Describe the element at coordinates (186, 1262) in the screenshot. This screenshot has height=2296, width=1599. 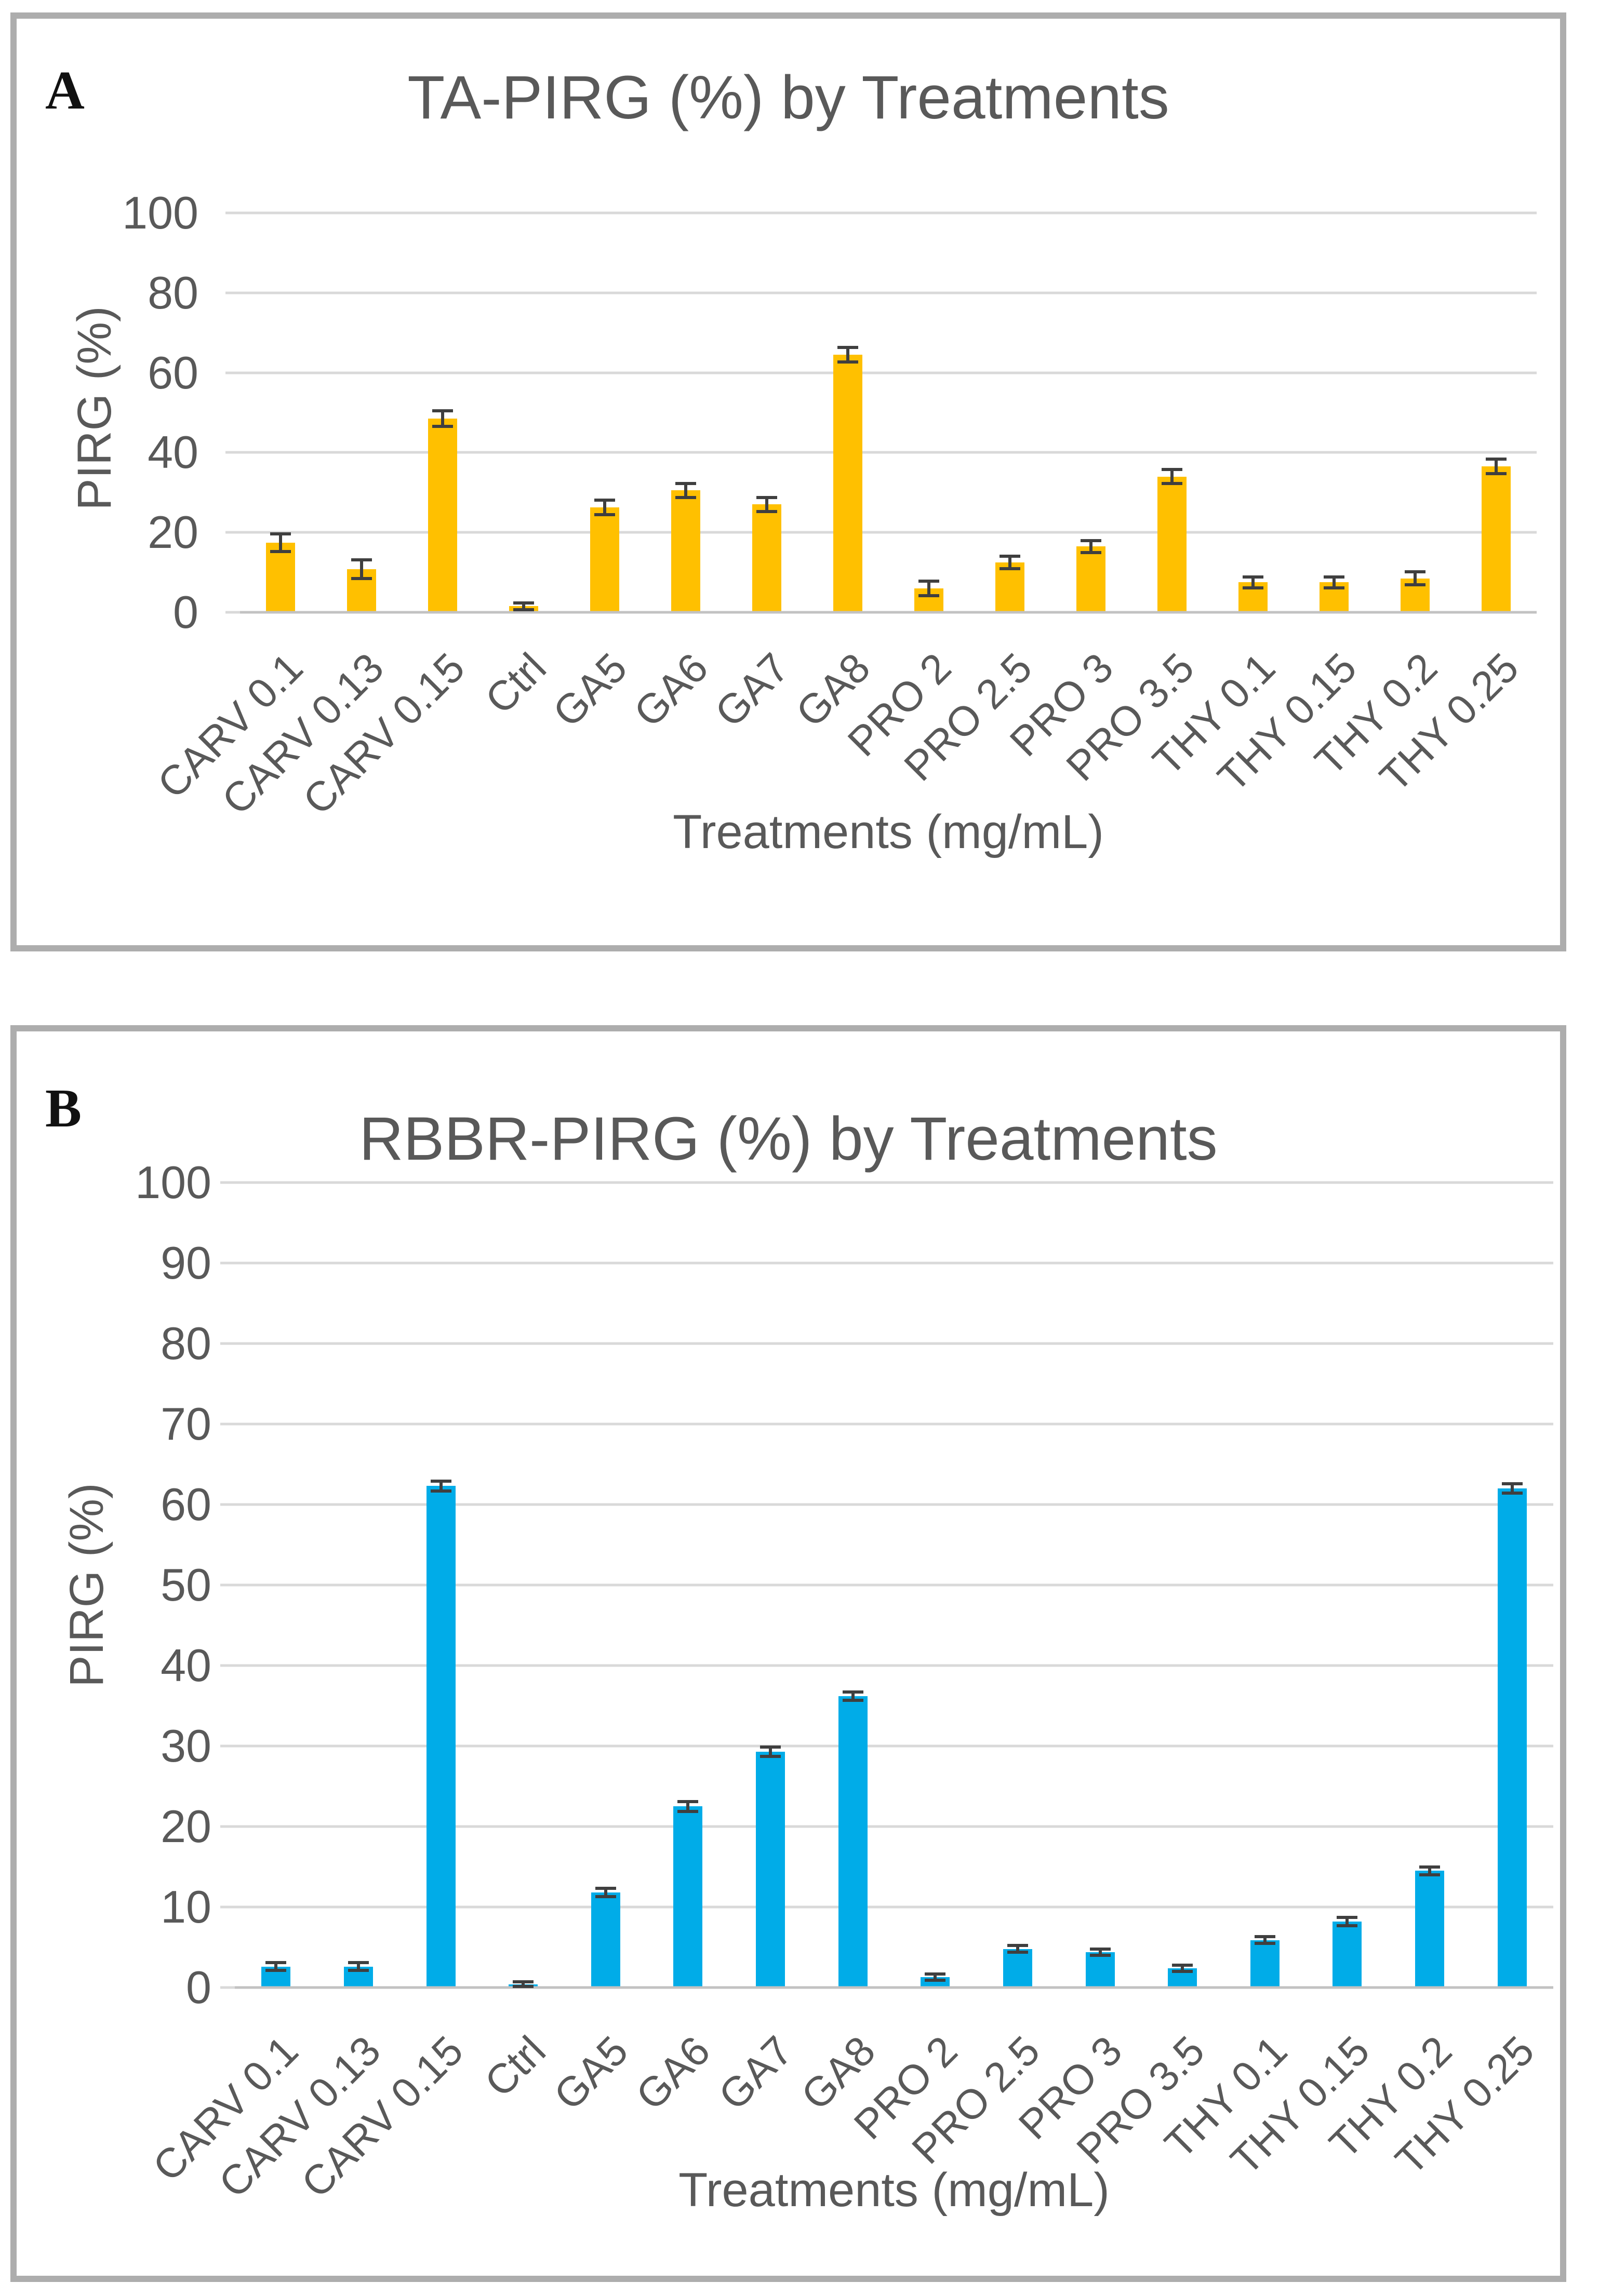
I see `y-tick-label: 90` at that location.